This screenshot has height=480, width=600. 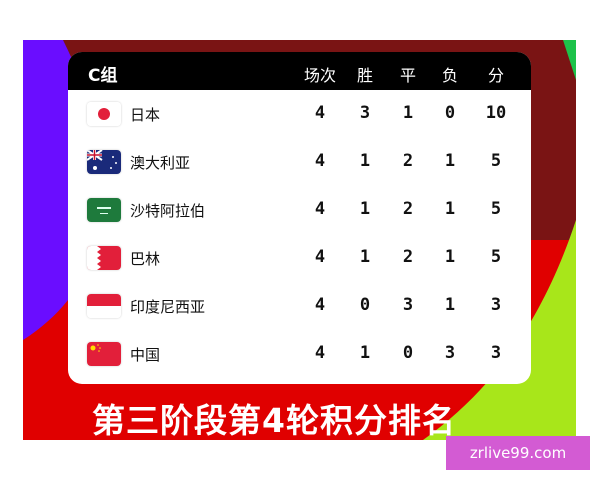 What do you see at coordinates (408, 353) in the screenshot?
I see `cell-drawn: 0` at bounding box center [408, 353].